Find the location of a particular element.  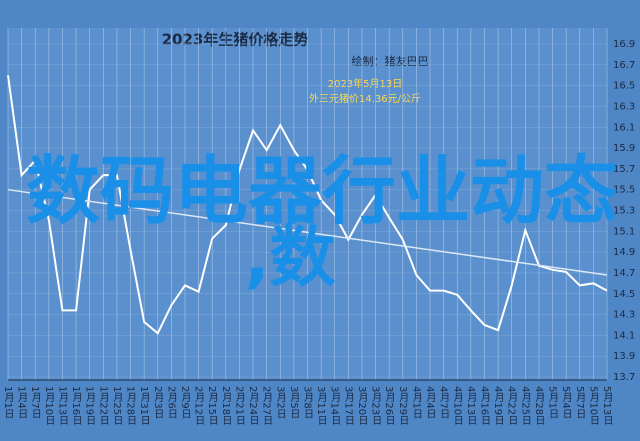

x-tick-label: 4月28日 is located at coordinates (539, 405).